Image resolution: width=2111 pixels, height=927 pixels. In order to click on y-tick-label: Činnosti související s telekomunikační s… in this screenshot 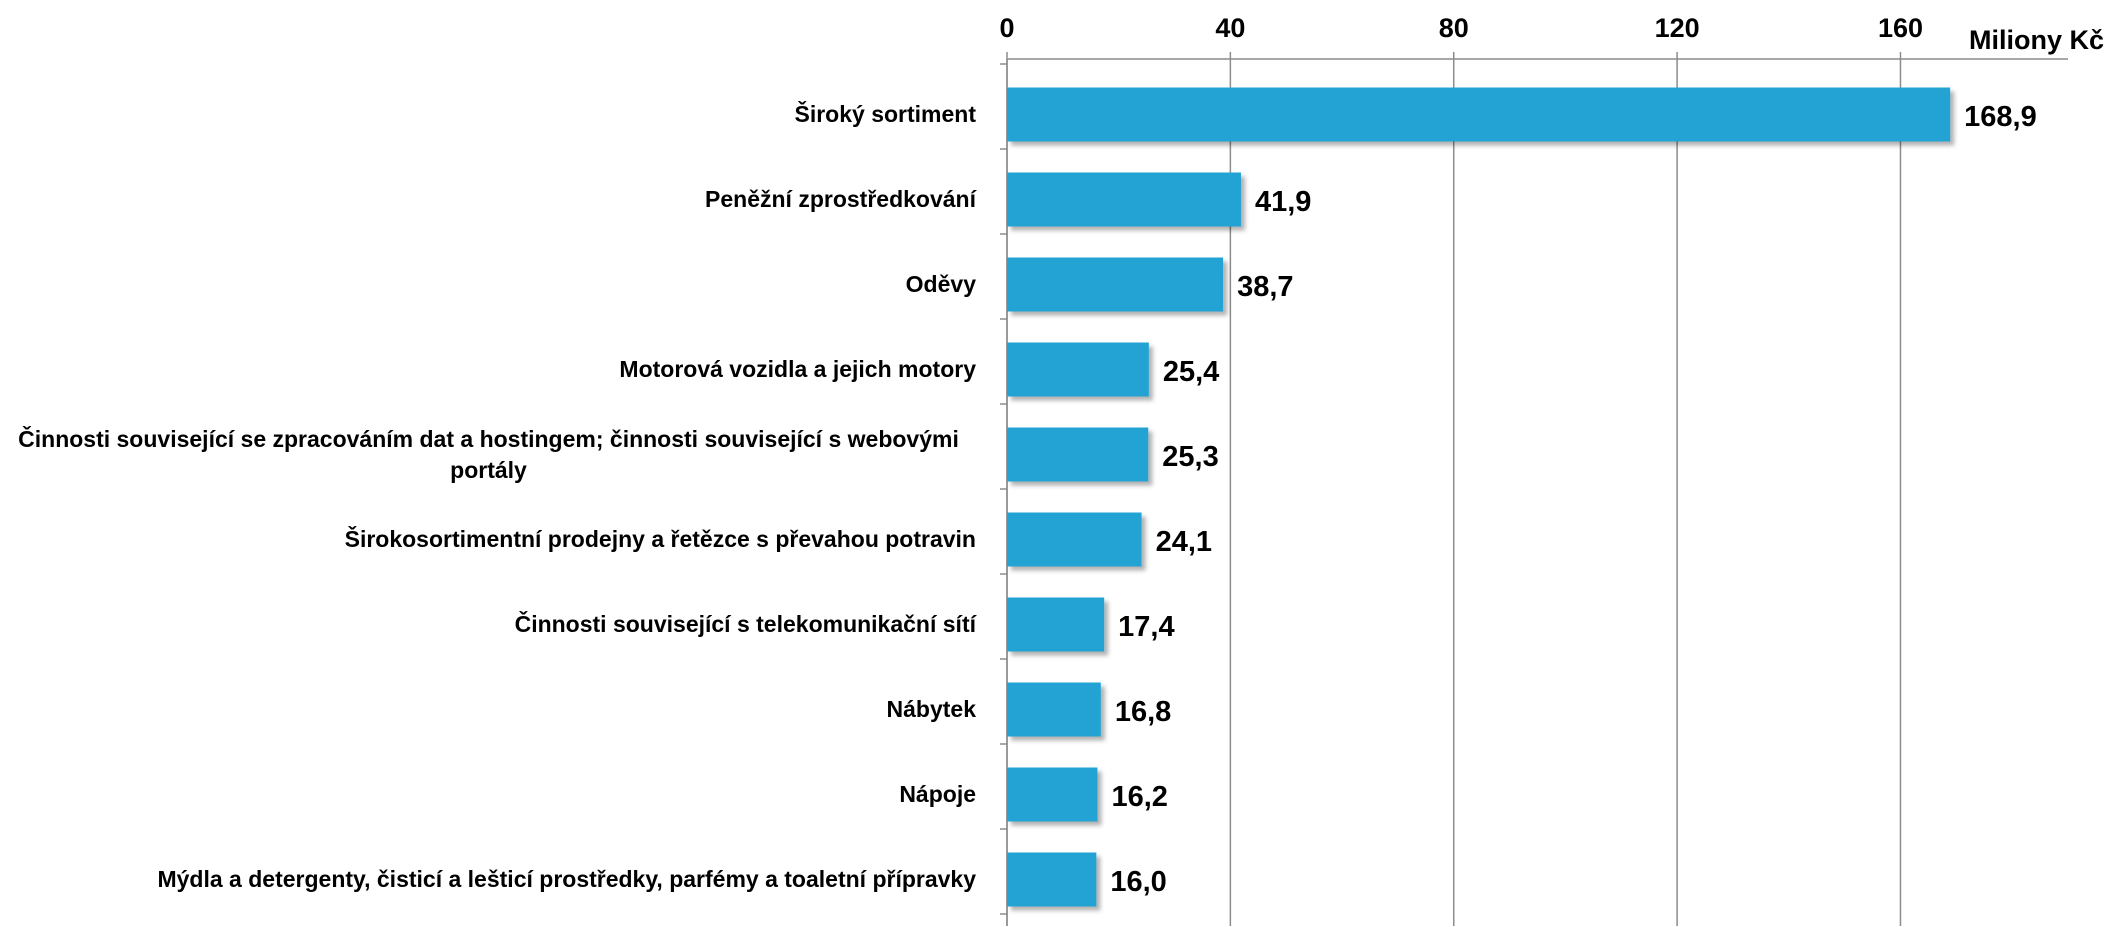, I will do `click(745, 624)`.